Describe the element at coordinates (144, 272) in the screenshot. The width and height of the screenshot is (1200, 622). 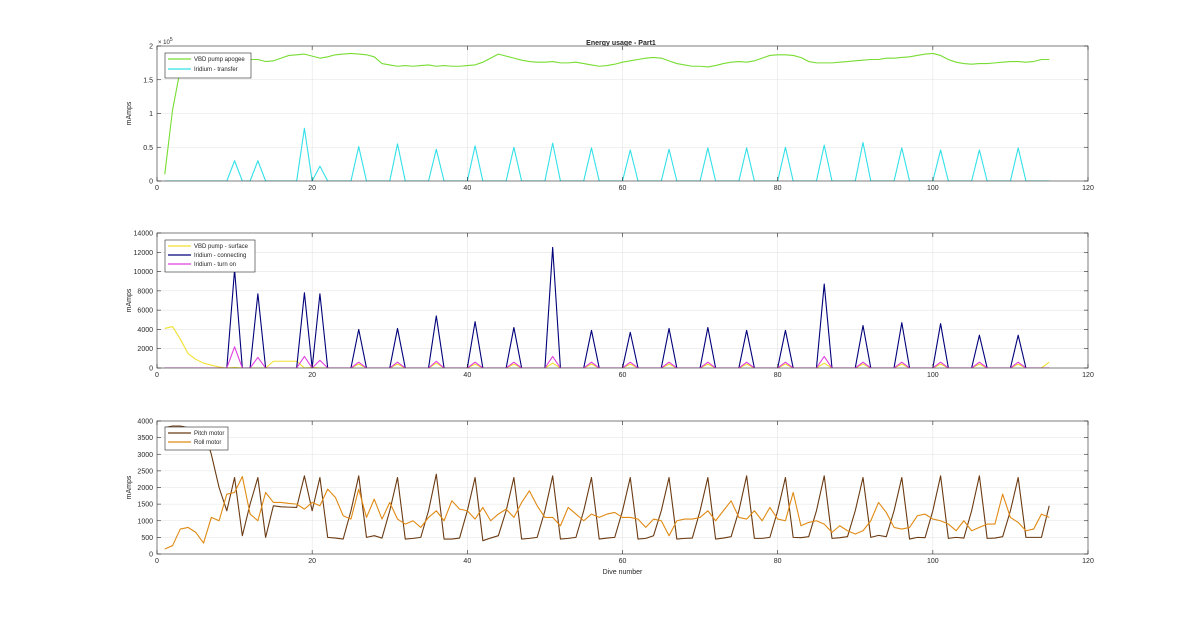
I see `y-tick-label: 10000` at that location.